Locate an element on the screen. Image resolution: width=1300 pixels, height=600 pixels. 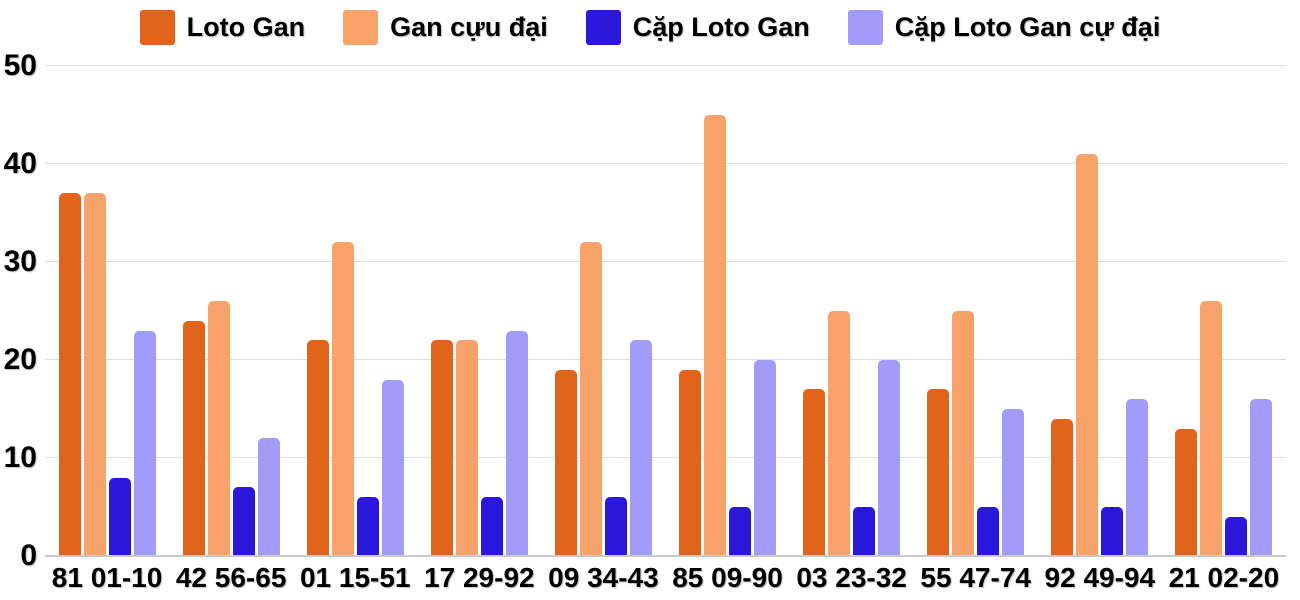
legend-label: Cặp Loto Gan cự đại is located at coordinates (1027, 26).